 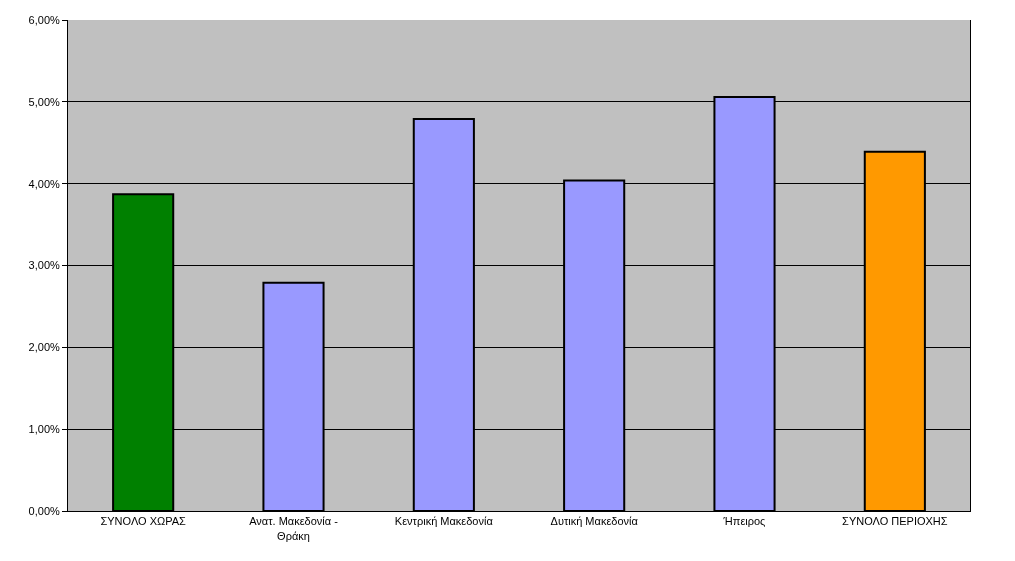 What do you see at coordinates (594, 521) in the screenshot?
I see `x-tick-label: Δυτική Μακεδονία` at bounding box center [594, 521].